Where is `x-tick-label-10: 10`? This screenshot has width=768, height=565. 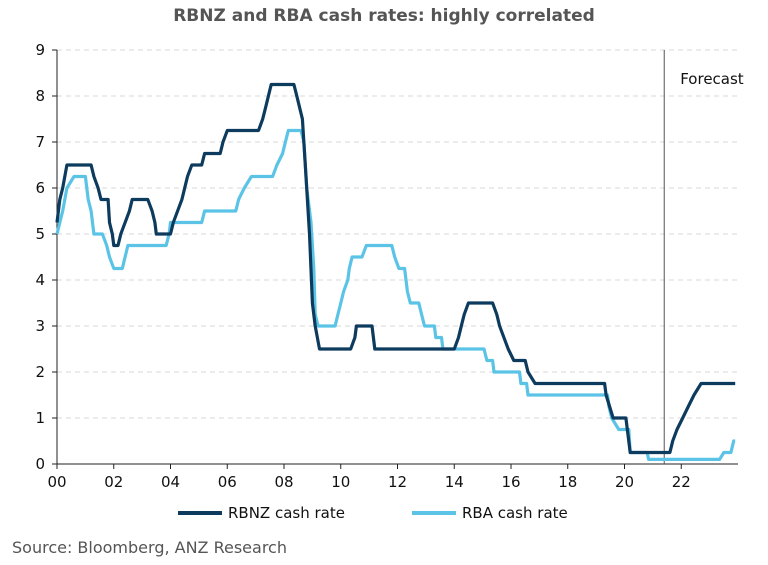
x-tick-label-10: 10 is located at coordinates (340, 482).